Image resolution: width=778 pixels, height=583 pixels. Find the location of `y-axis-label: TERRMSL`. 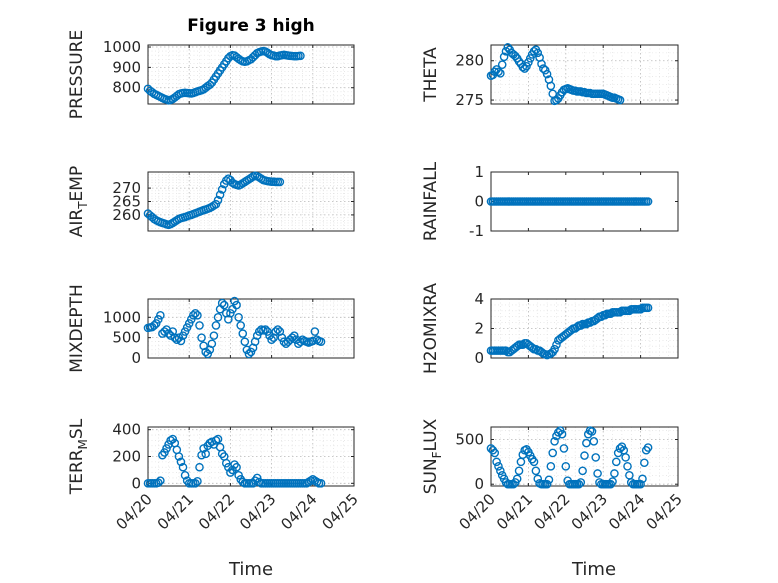

y-axis-label: TERRMSL is located at coordinates (78, 456).